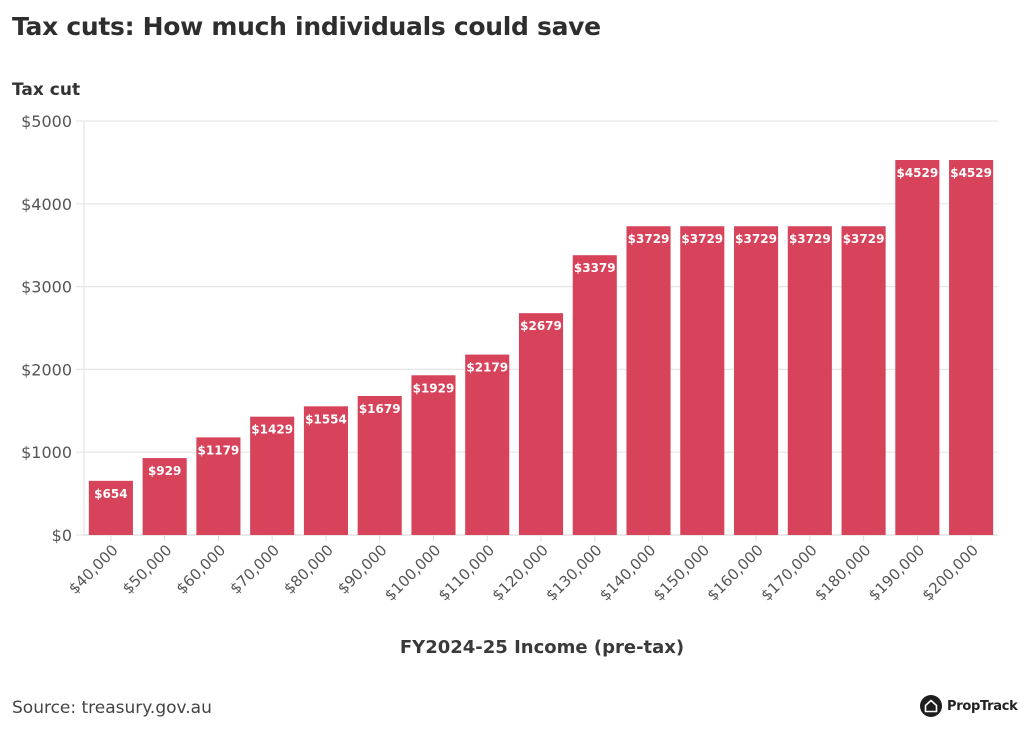  What do you see at coordinates (46, 204) in the screenshot?
I see `y-tick-label: $4000` at bounding box center [46, 204].